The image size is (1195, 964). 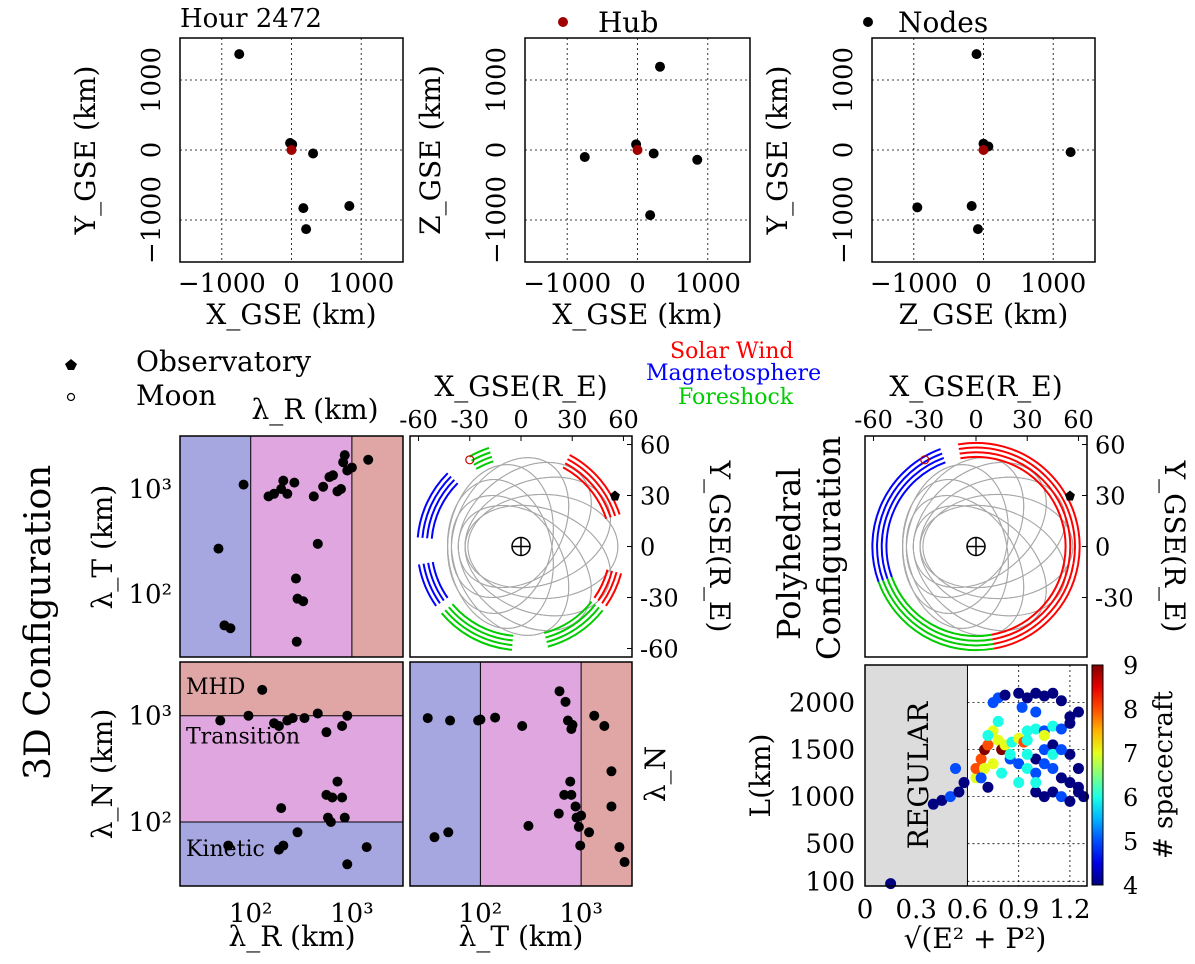 What do you see at coordinates (1069, 495) in the screenshot?
I see `observatory-marker` at bounding box center [1069, 495].